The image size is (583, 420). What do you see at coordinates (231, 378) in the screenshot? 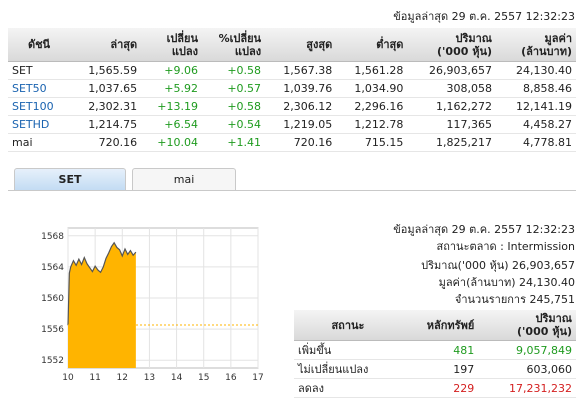
I see `x-tick-label: 16` at bounding box center [231, 378].